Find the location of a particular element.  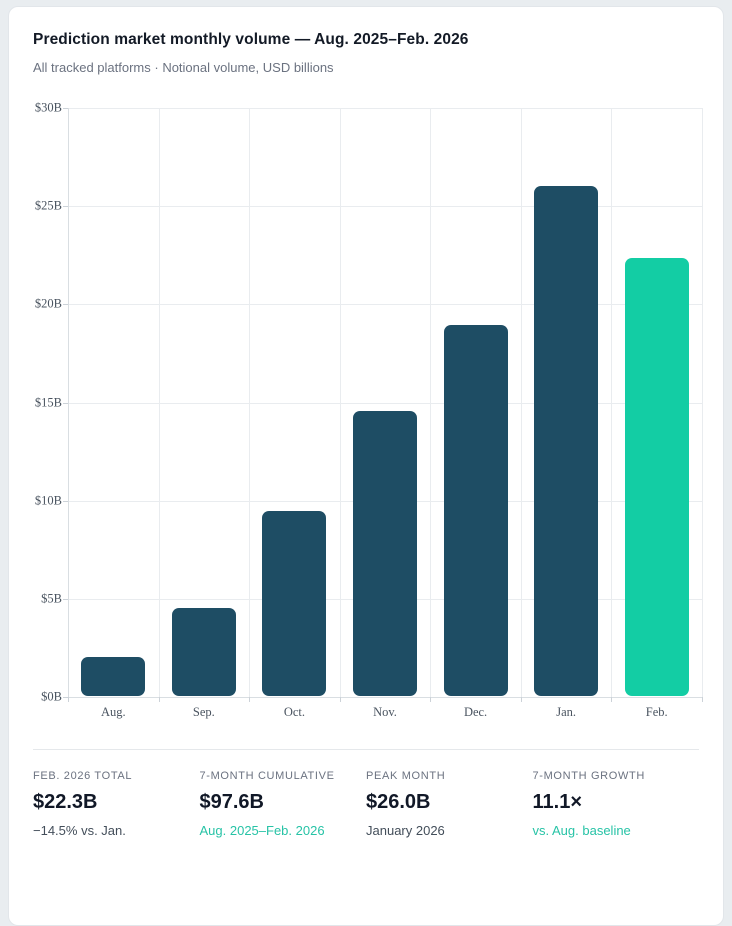

bar-sep is located at coordinates (203, 651).